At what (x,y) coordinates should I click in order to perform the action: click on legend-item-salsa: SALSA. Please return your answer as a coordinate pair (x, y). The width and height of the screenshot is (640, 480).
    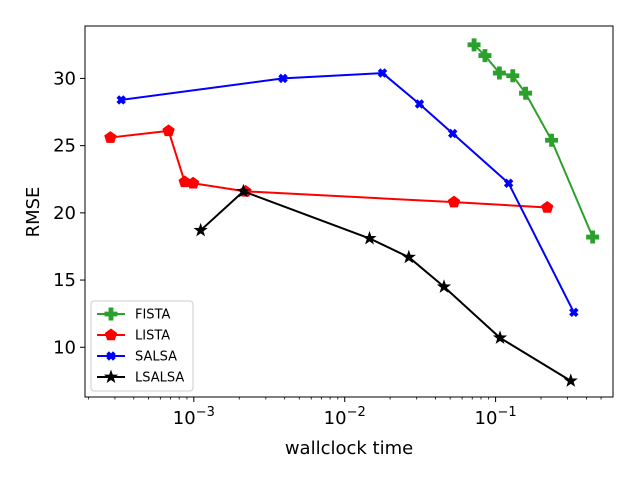
    Looking at the image, I should click on (137, 357).